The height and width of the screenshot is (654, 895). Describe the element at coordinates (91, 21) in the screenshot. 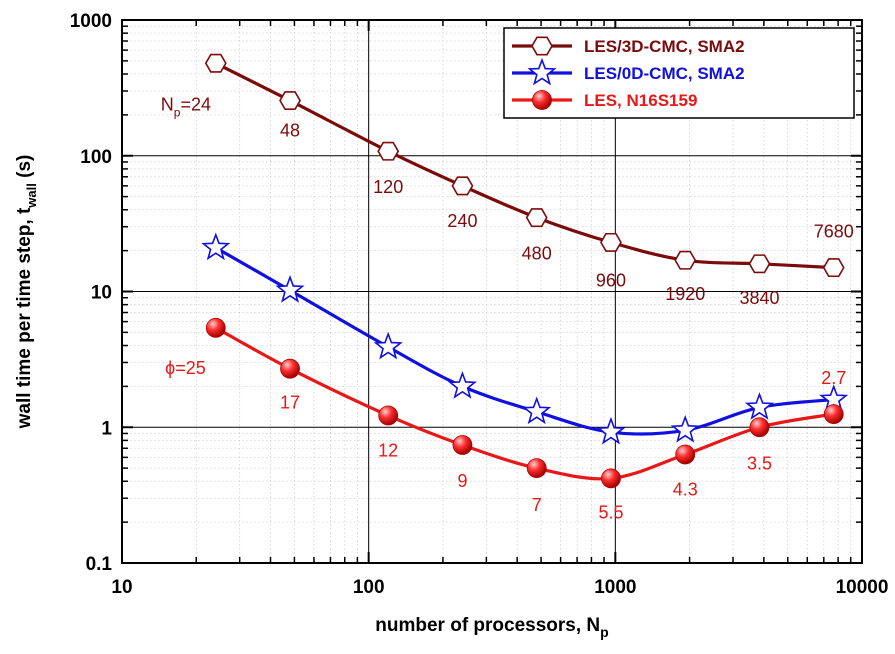

I see `y-tick-label: 1000` at that location.